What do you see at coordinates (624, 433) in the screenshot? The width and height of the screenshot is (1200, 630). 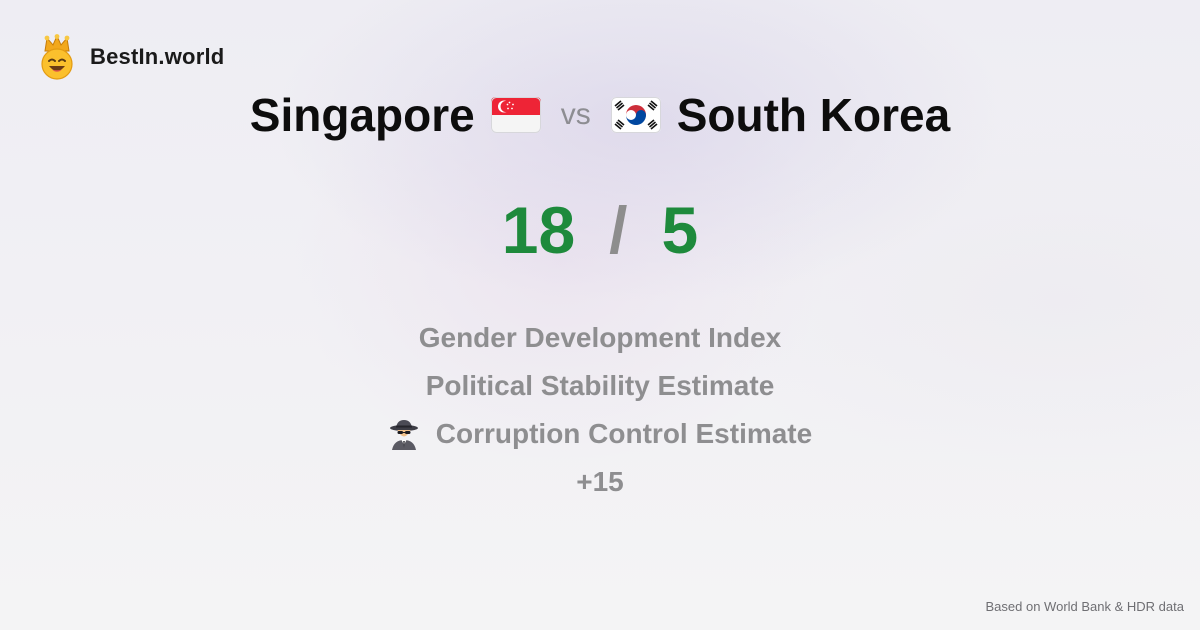 I see `metric-label: Corruption Control Estimate` at bounding box center [624, 433].